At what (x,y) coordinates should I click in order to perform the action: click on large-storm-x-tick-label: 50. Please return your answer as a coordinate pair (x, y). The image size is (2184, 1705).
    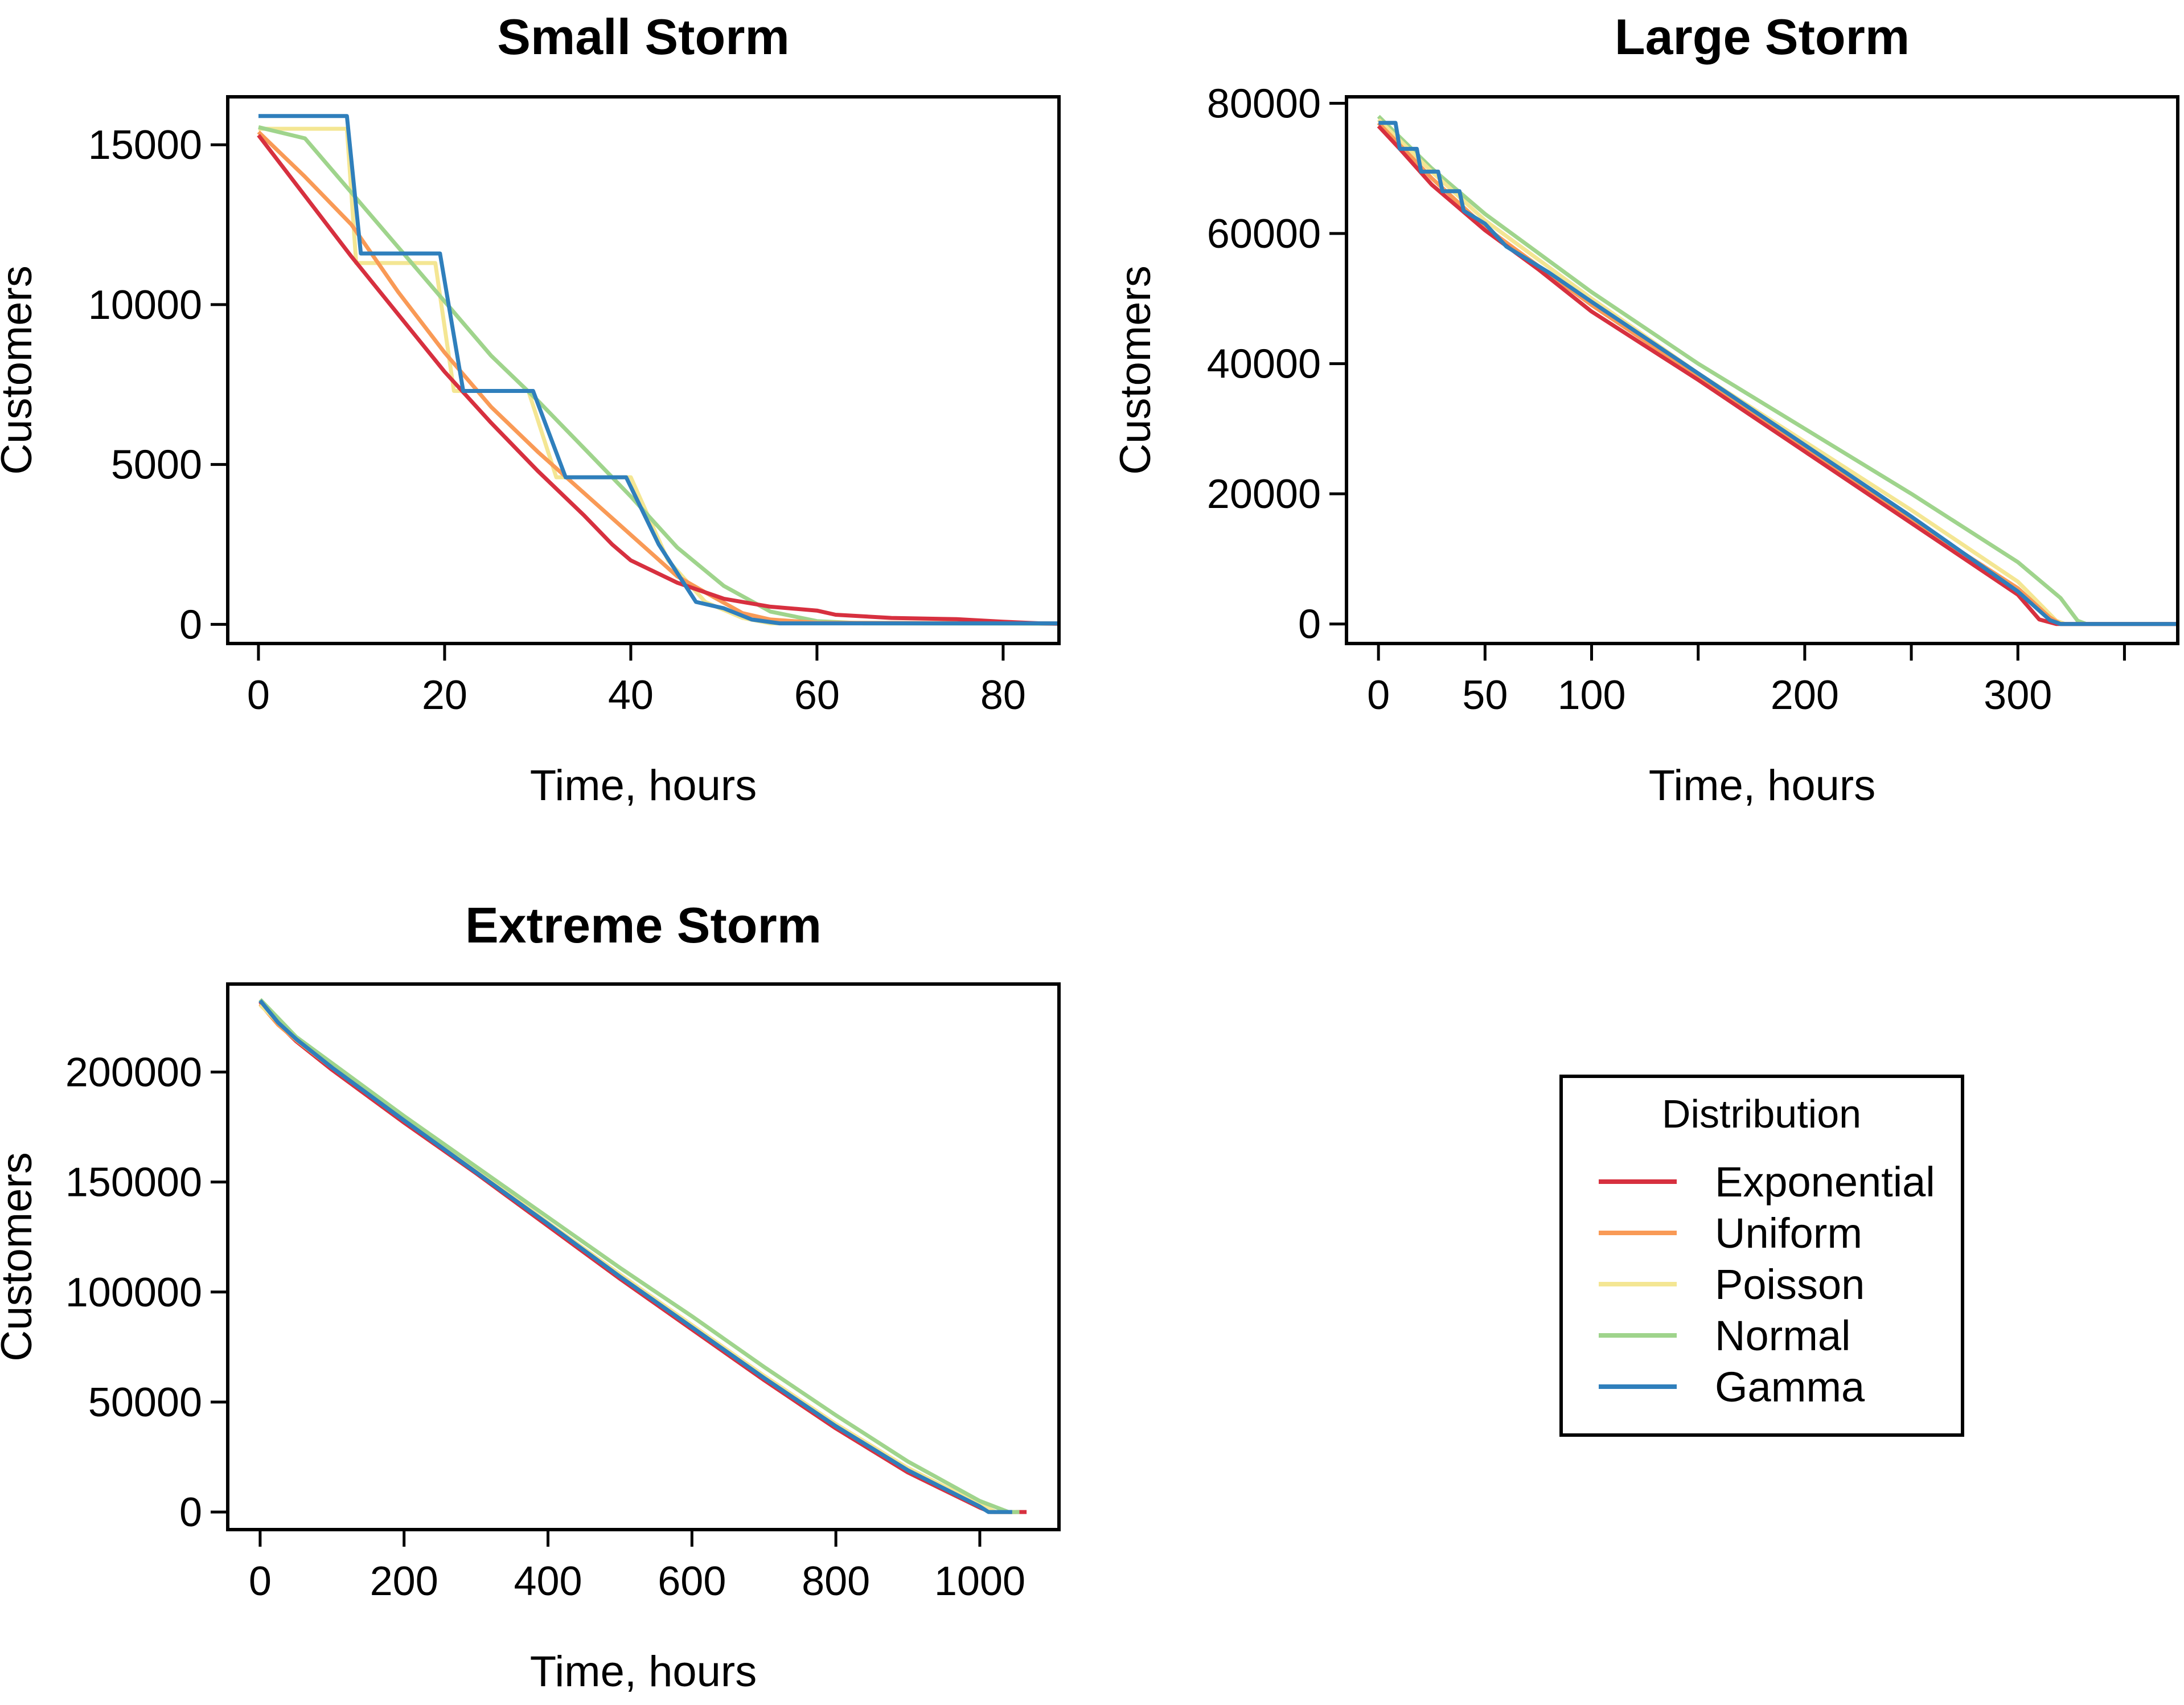
    Looking at the image, I should click on (1485, 695).